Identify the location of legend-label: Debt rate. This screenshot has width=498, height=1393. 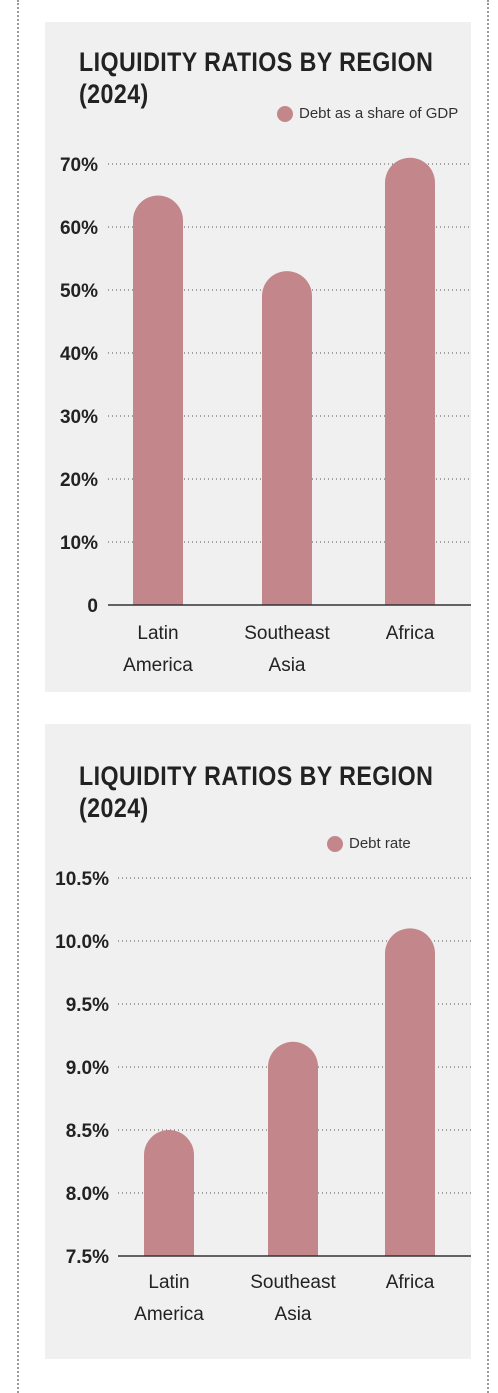
(380, 843).